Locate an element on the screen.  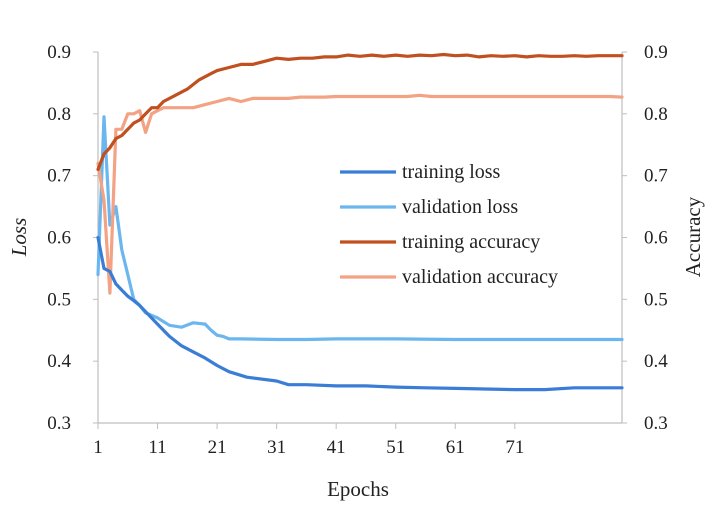
x-tick-label: 1 is located at coordinates (98, 447).